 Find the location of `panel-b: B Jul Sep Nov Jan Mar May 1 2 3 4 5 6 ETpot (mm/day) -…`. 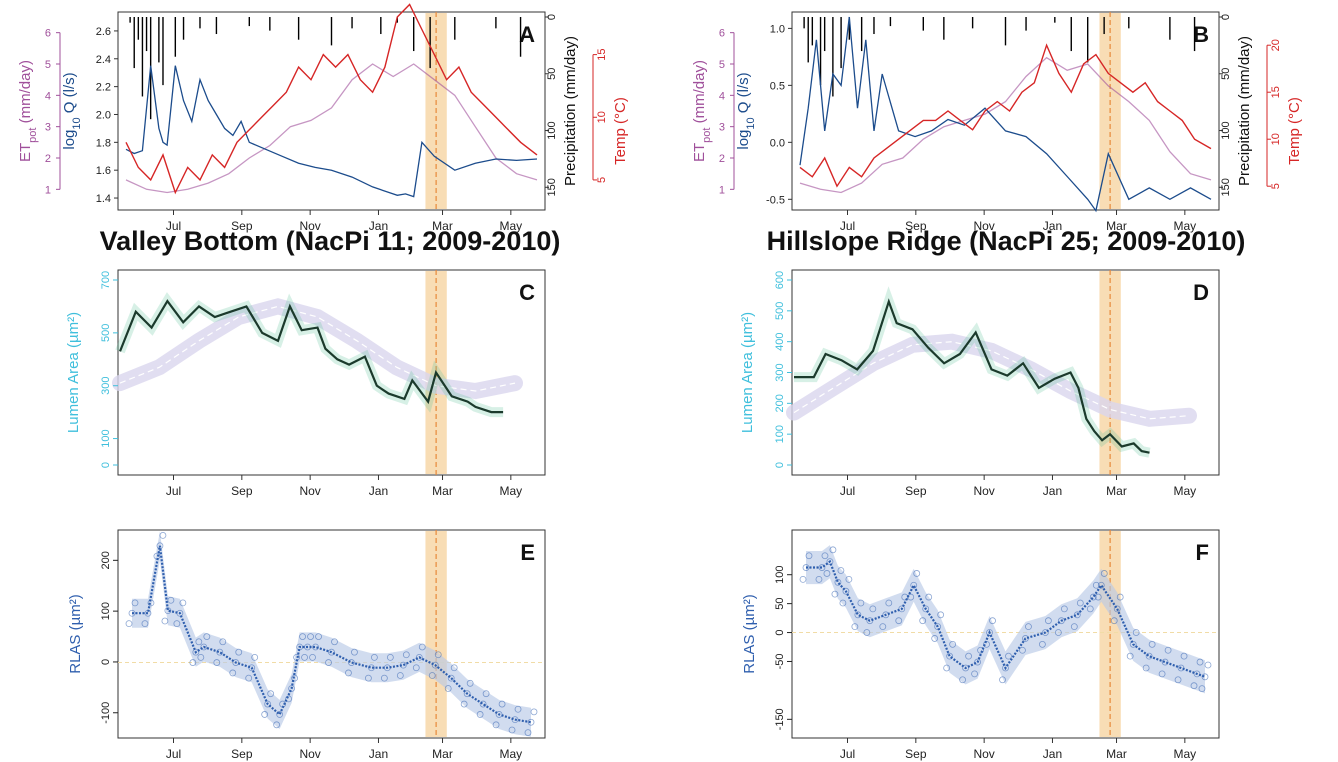

panel-b: B Jul Sep Nov Jan Mar May 1 2 3 4 5 6 ETpot (mm/day) -… is located at coordinates (997, 122).